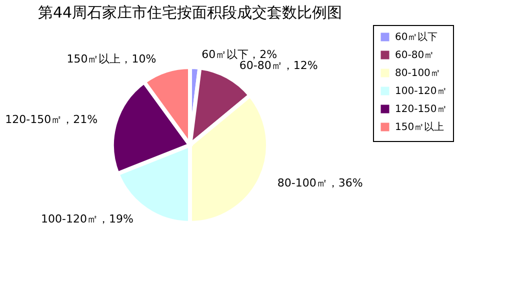 Image resolution: width=516 pixels, height=308 pixels. I want to click on data-label: 80-100㎡，36%, so click(320, 183).